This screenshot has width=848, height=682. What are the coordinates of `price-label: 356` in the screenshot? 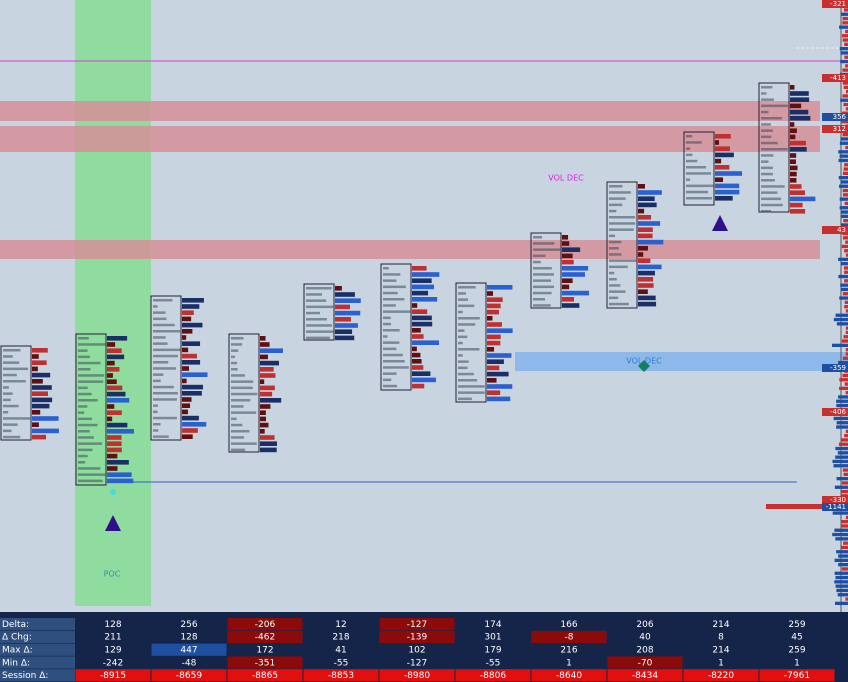 It's located at (840, 117).